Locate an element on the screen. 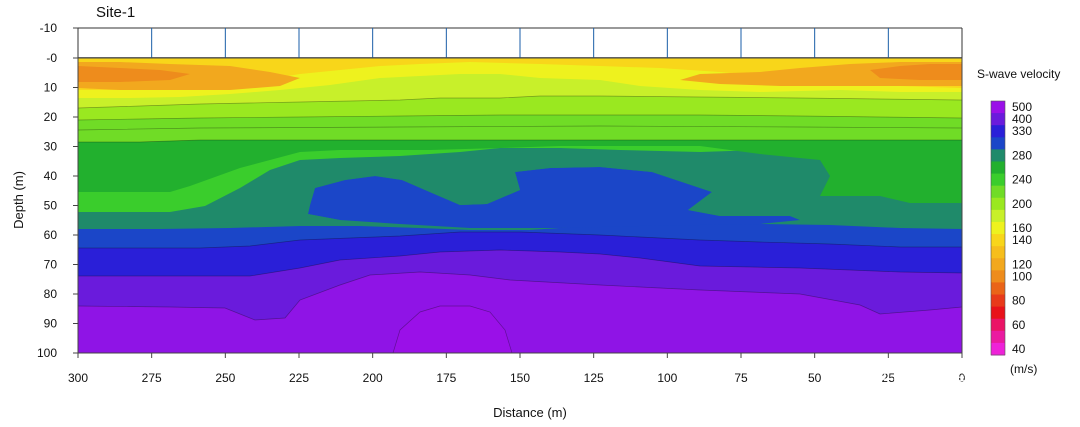 The height and width of the screenshot is (427, 1080). x-tick-label: 250 is located at coordinates (225, 378).